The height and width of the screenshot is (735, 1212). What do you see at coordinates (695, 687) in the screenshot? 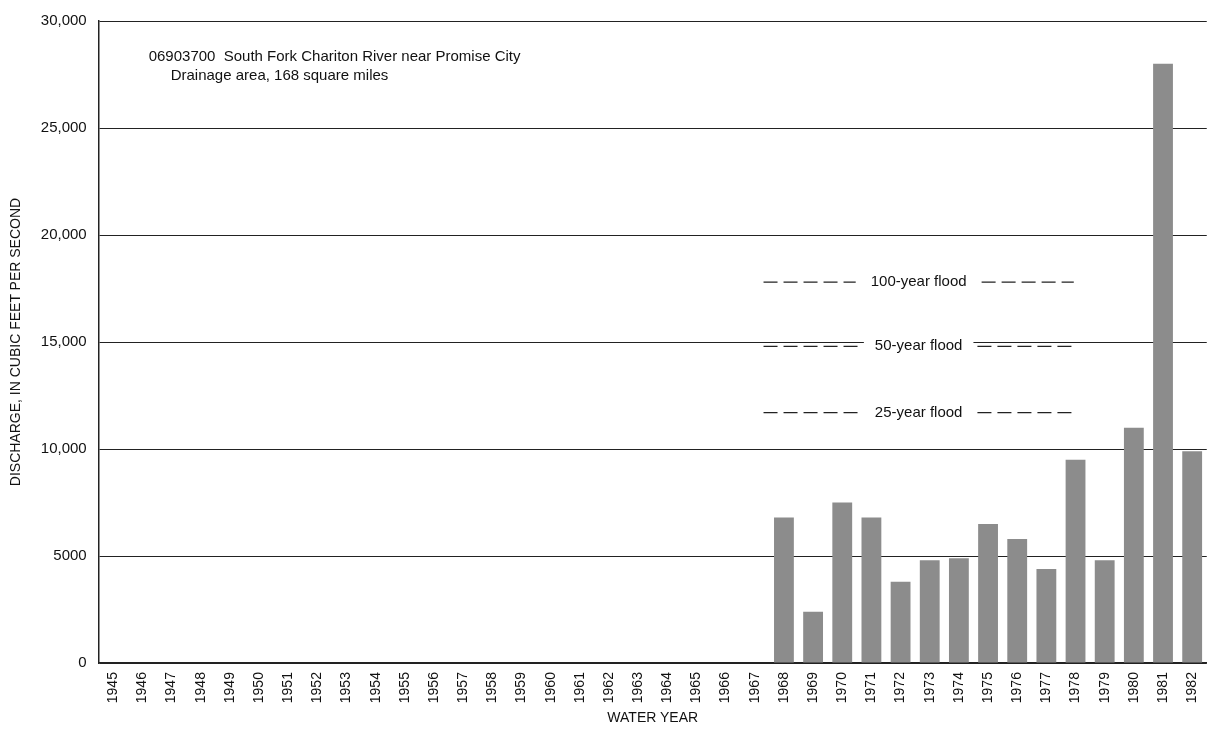
I see `x-tick-label: 1965` at bounding box center [695, 687].